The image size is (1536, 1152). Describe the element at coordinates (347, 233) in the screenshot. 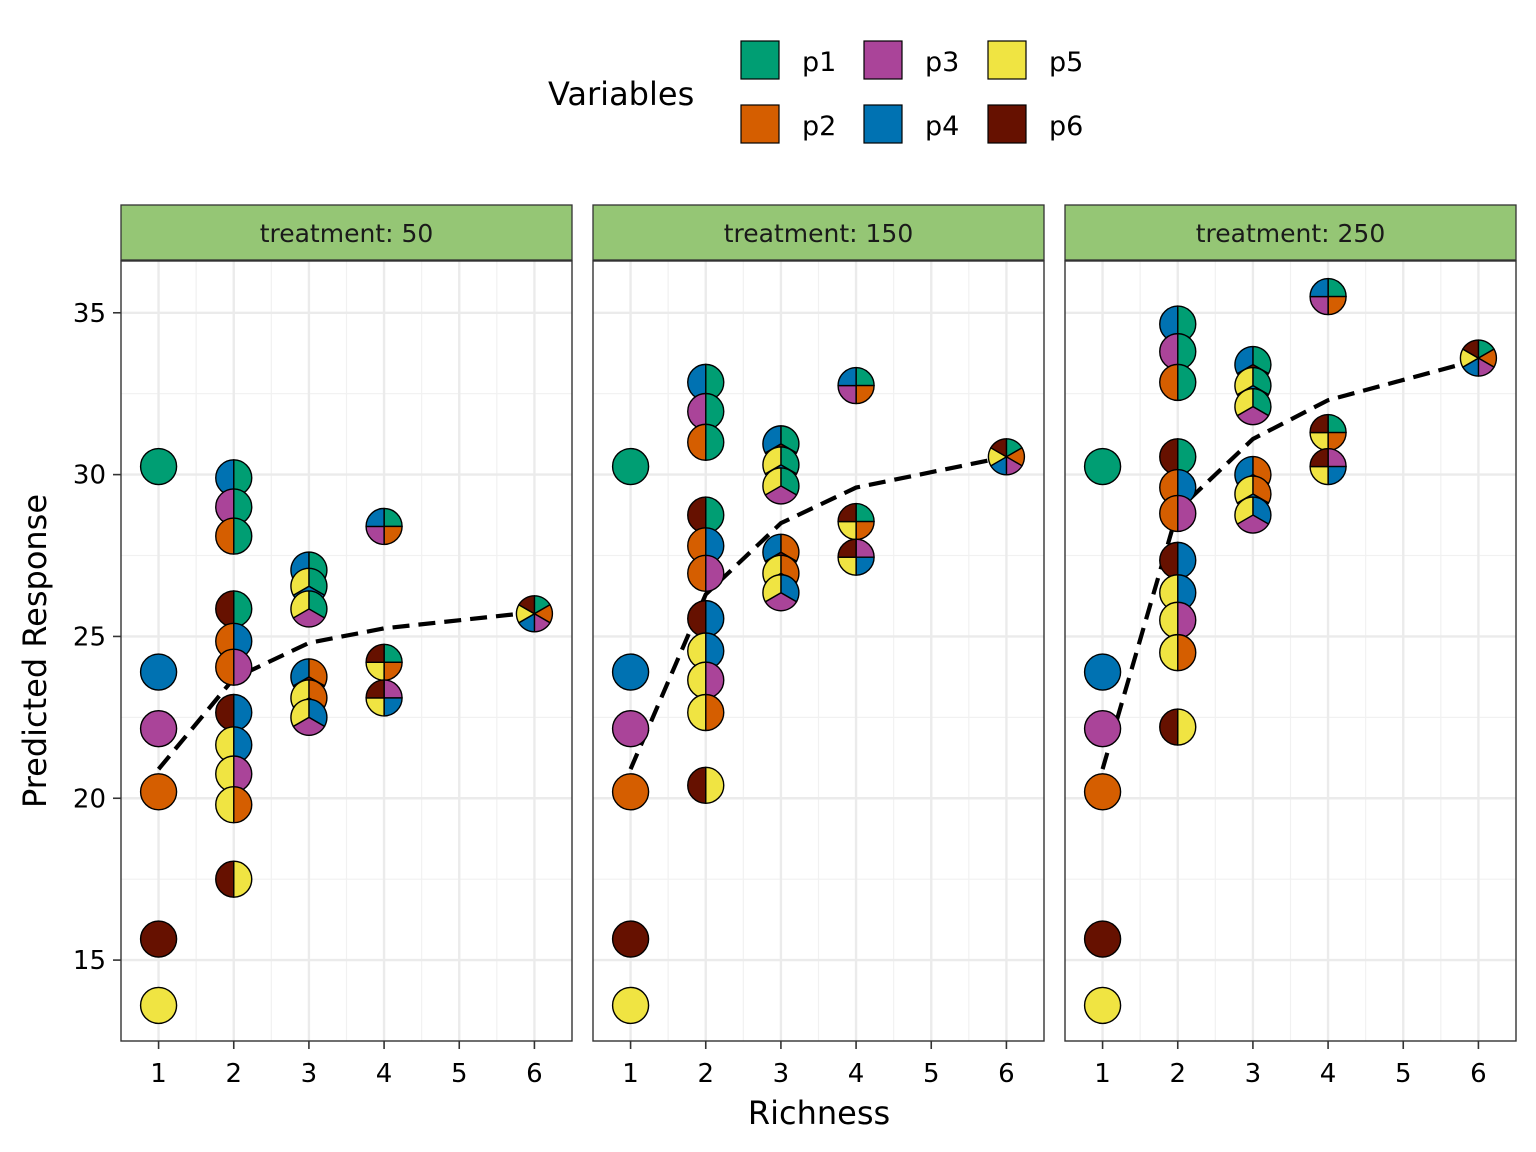

I see `facet-strip-label: treatment: 50` at that location.